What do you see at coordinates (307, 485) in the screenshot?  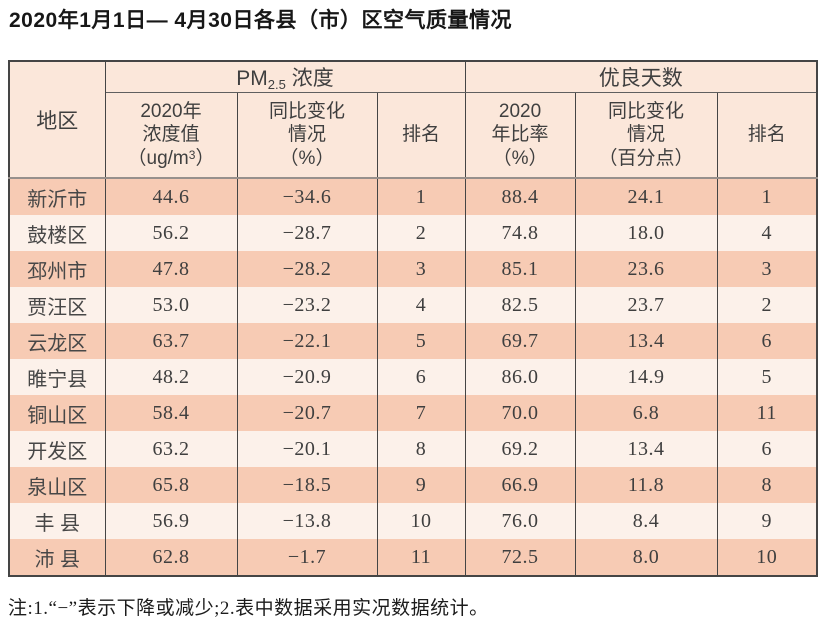 I see `pm25-change-cell: −18.5` at bounding box center [307, 485].